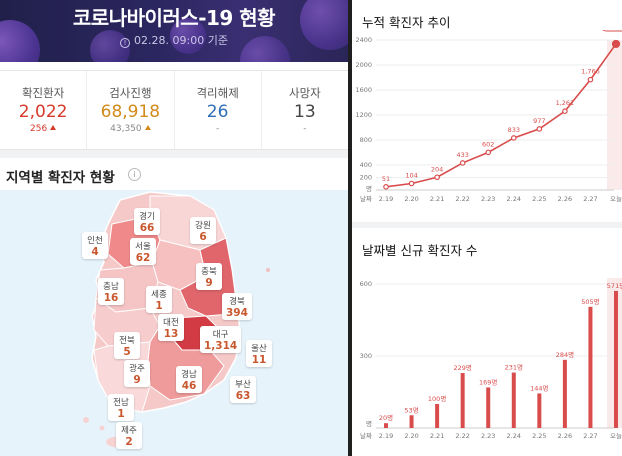 The height and width of the screenshot is (456, 622). What do you see at coordinates (137, 369) in the screenshot?
I see `region-name: 광주` at bounding box center [137, 369].